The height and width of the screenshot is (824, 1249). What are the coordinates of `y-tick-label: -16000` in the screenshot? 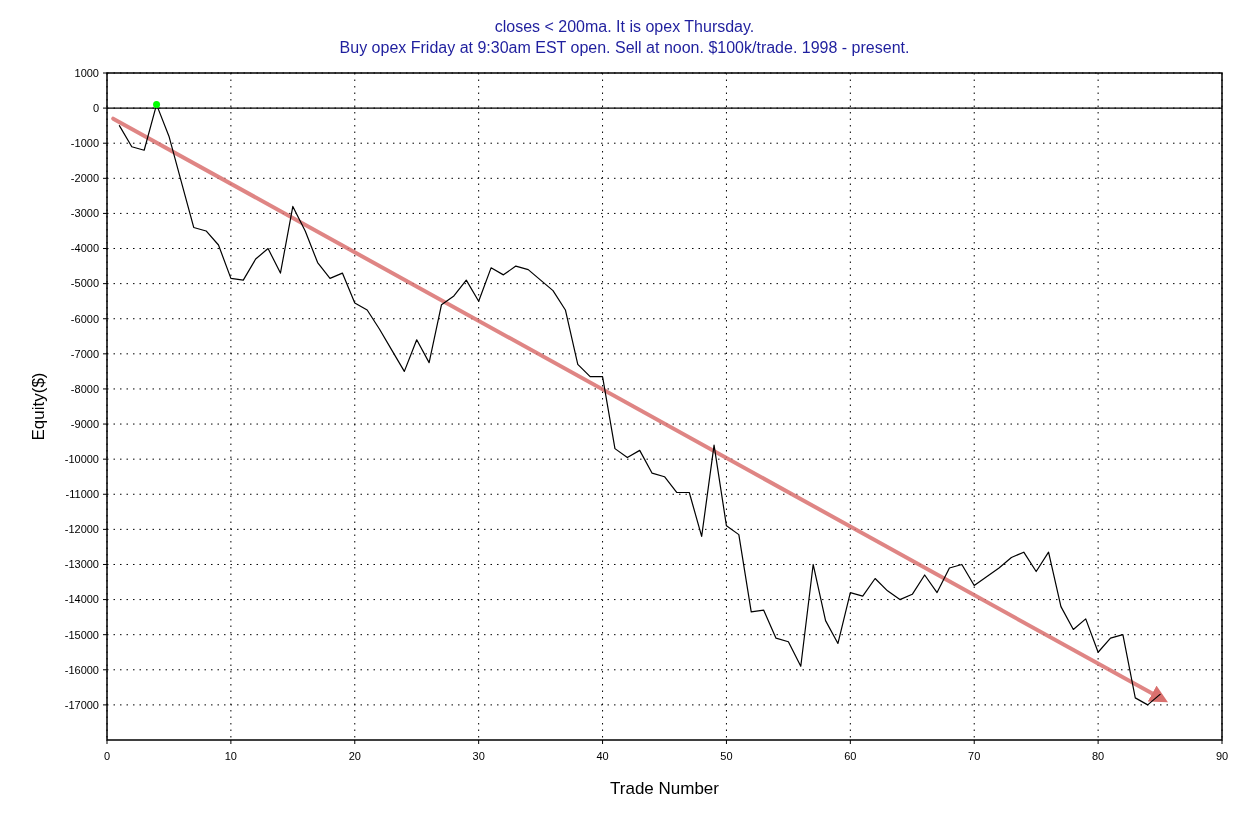 It's located at (81, 669).